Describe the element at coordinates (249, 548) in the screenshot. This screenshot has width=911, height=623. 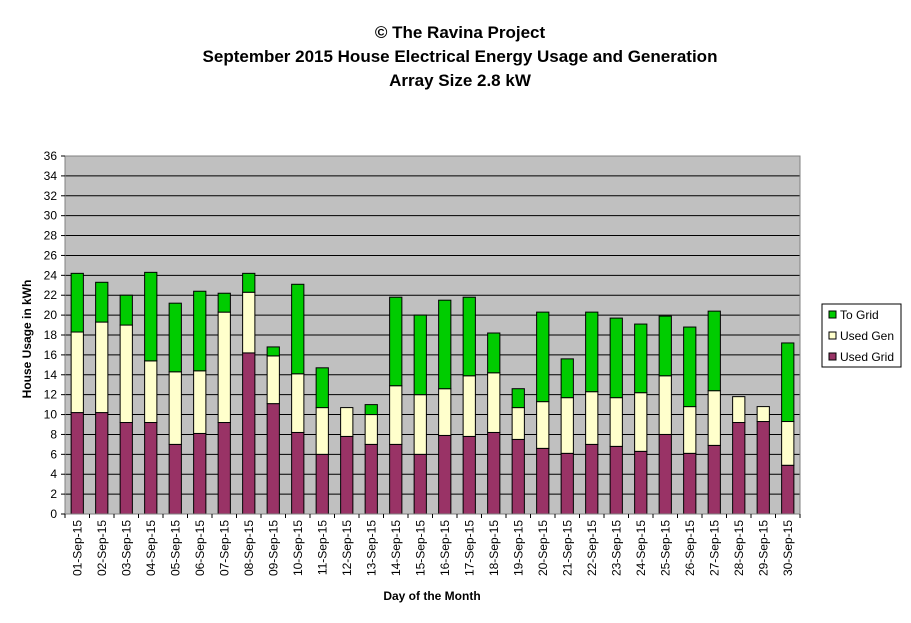
I see `x-tick-label: 08-Sep-15` at that location.